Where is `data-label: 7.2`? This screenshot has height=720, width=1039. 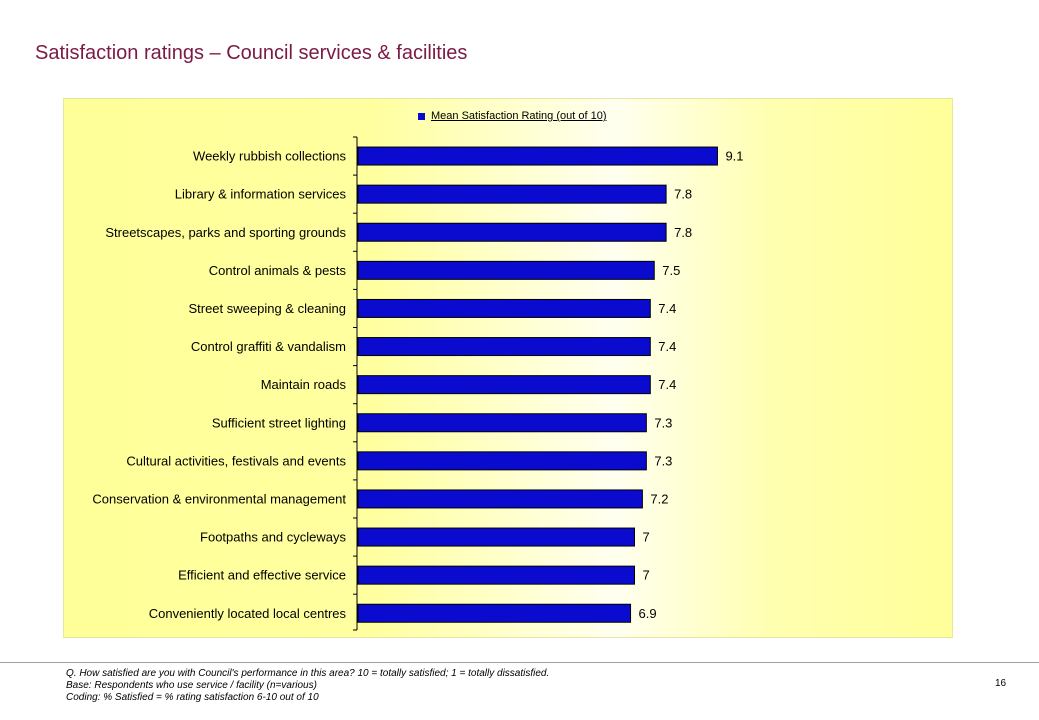
data-label: 7.2 is located at coordinates (659, 498).